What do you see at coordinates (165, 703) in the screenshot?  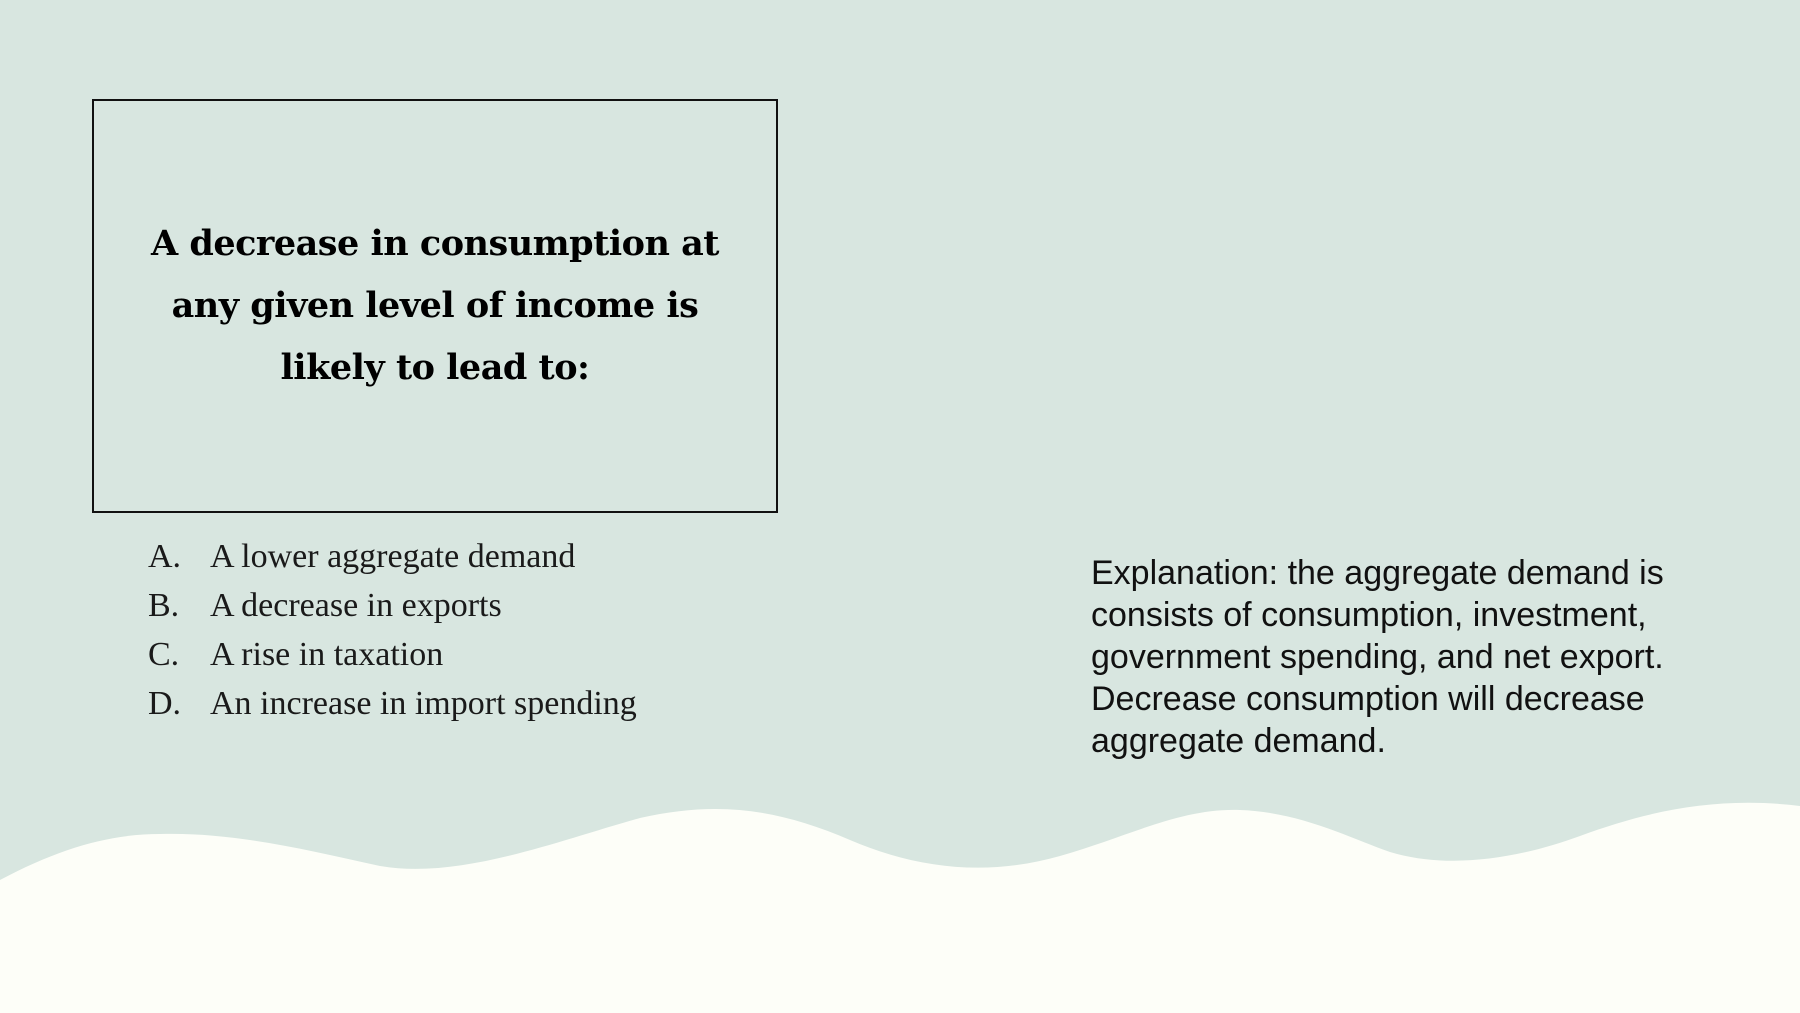 I see `option-letter: D.` at bounding box center [165, 703].